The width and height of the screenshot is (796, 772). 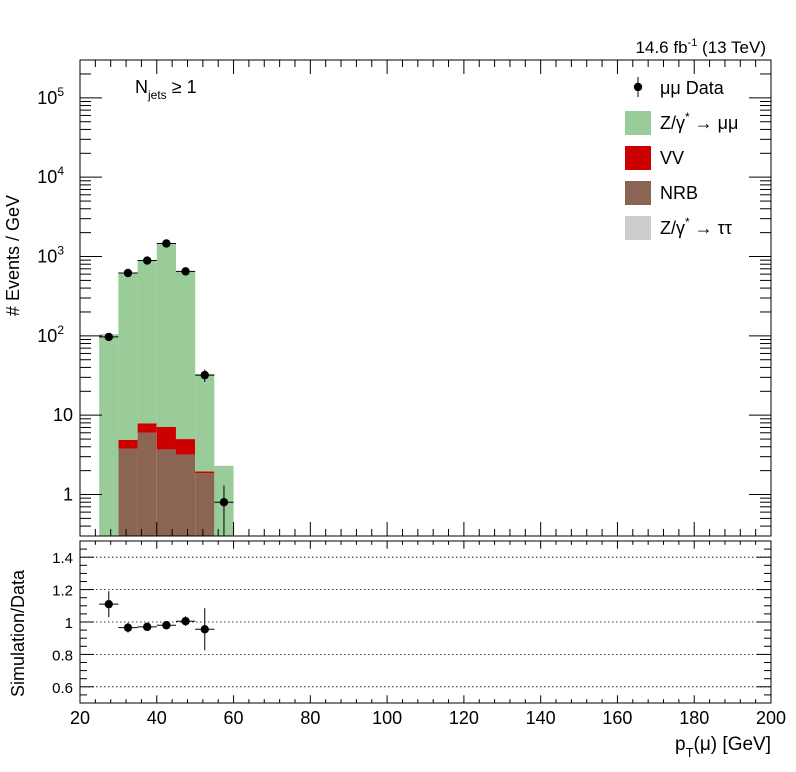 What do you see at coordinates (69, 623) in the screenshot?
I see `ratio-tick-label-1: 1` at bounding box center [69, 623].